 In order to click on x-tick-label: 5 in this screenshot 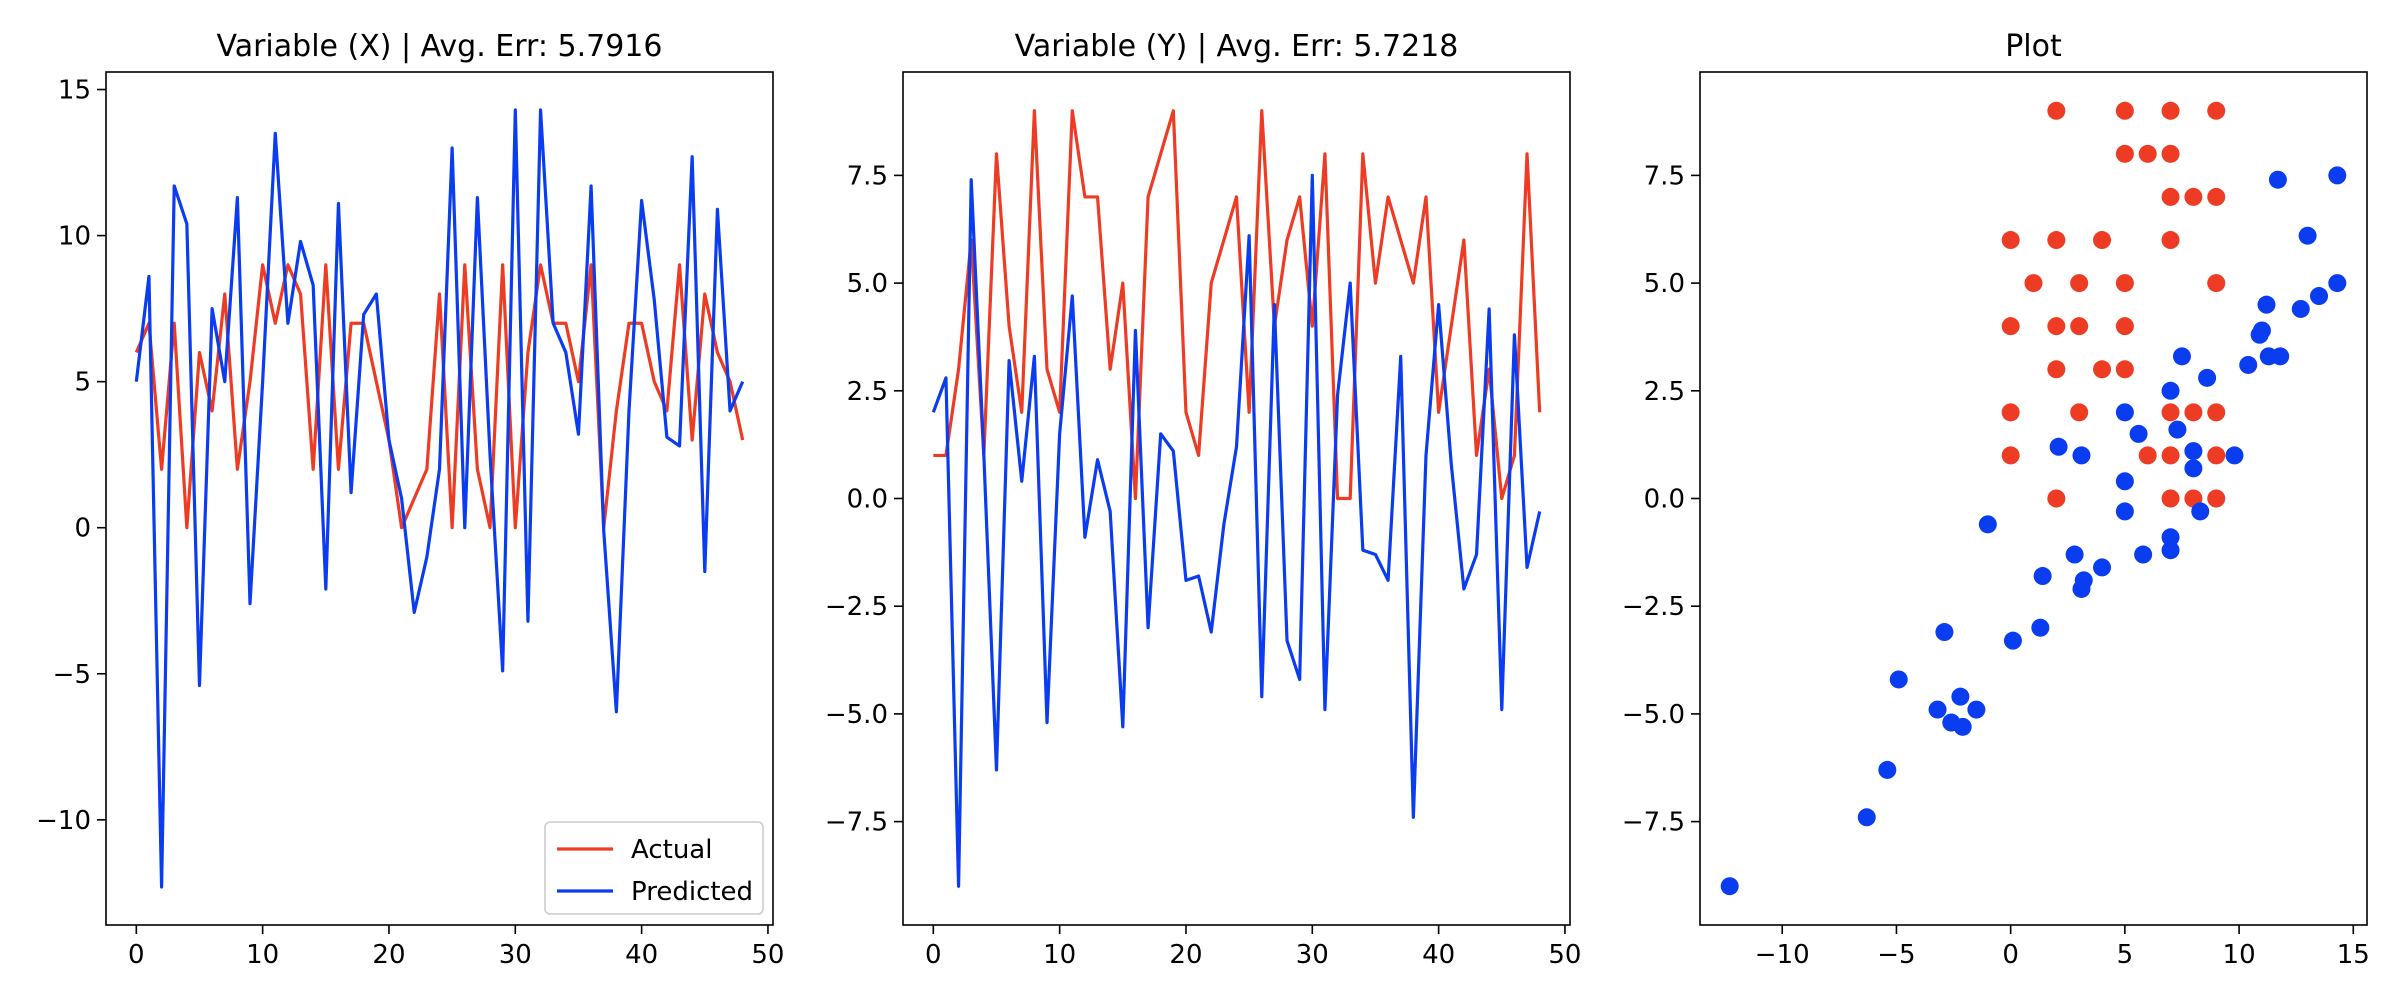, I will do `click(2125, 955)`.